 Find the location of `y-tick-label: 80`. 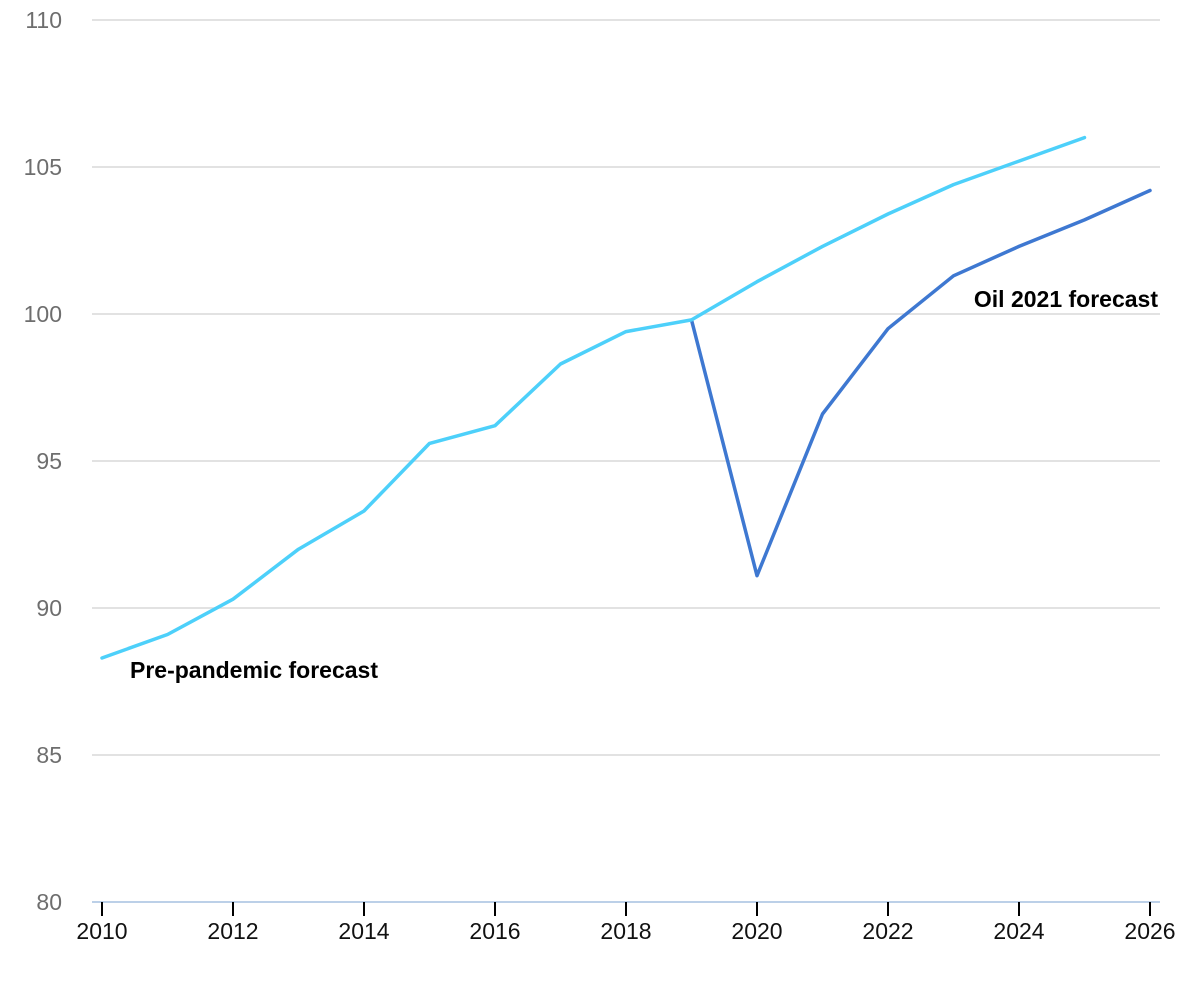

y-tick-label: 80 is located at coordinates (49, 902).